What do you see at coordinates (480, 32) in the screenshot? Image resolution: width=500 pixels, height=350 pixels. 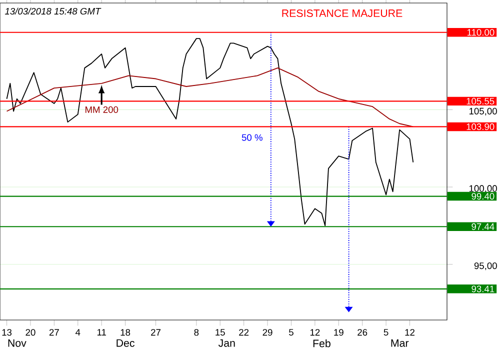 I see `ref-line-label: 110.00` at bounding box center [480, 32].